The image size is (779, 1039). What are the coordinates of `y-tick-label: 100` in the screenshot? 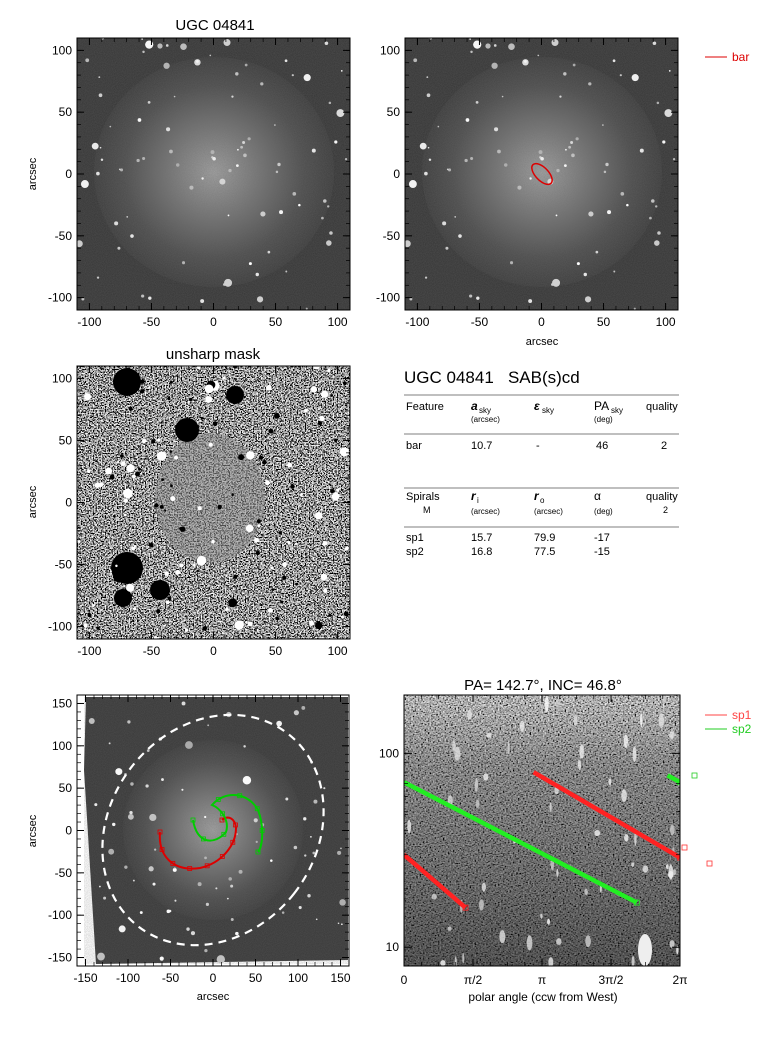 It's located at (62, 50).